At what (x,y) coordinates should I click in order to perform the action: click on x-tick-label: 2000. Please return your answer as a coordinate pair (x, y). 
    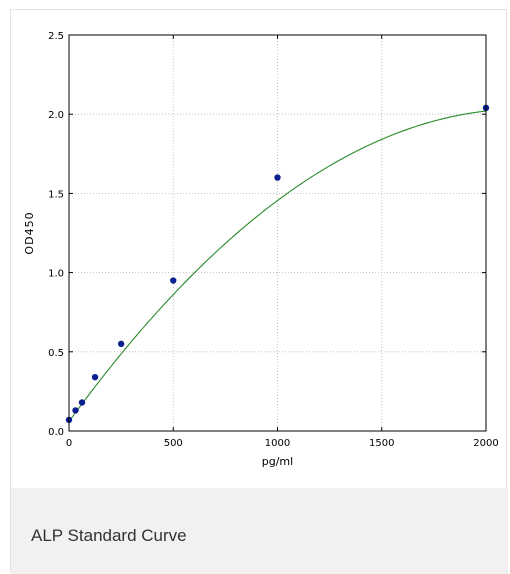
    Looking at the image, I should click on (485, 443).